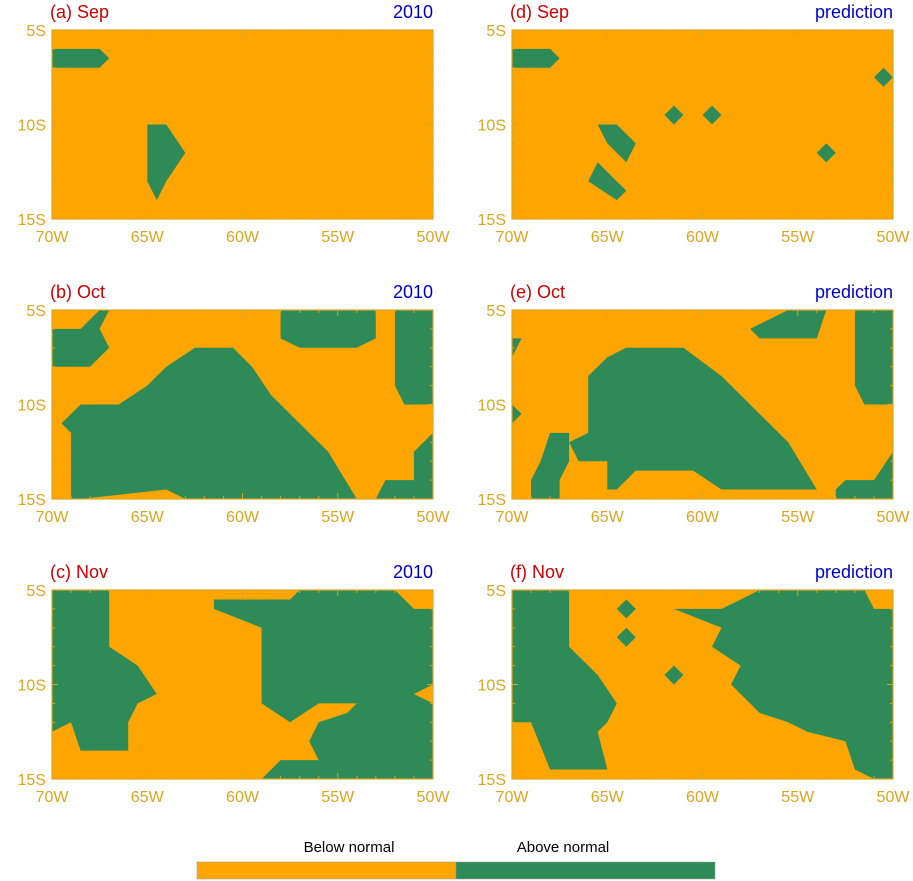 The width and height of the screenshot is (913, 881). What do you see at coordinates (234, 684) in the screenshot?
I see `panel-3: 70W 65W 60W 55W 50W 5S 10S 15S (c) Nov 2010` at bounding box center [234, 684].